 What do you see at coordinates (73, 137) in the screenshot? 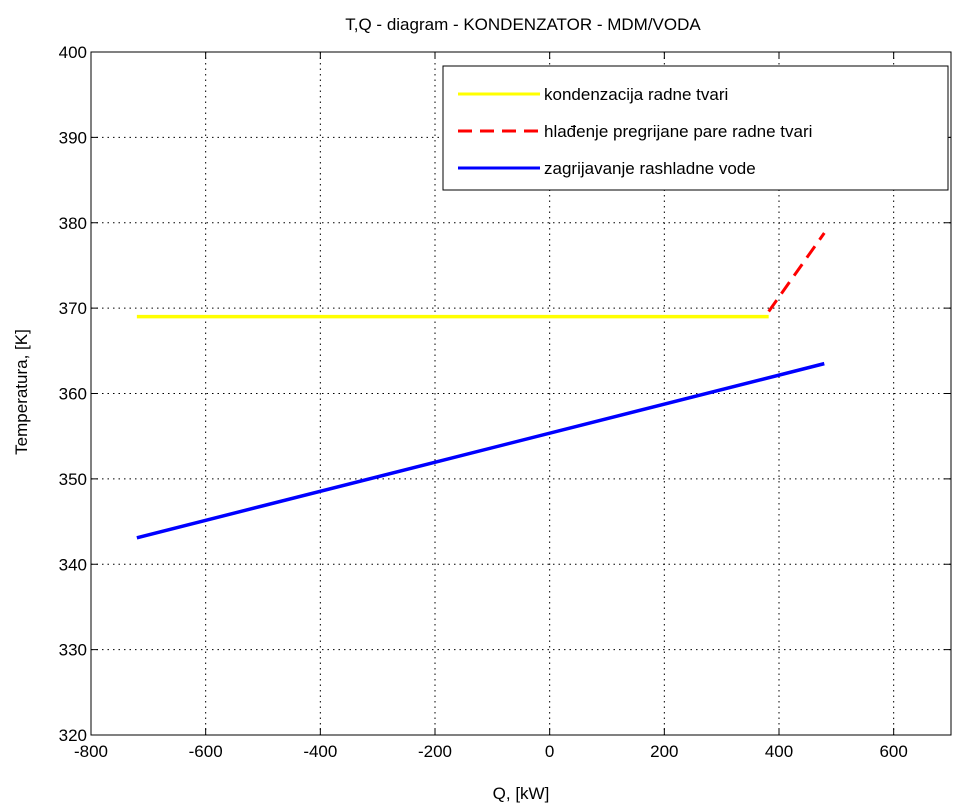
I see `y-tick-label: 390` at bounding box center [73, 137].